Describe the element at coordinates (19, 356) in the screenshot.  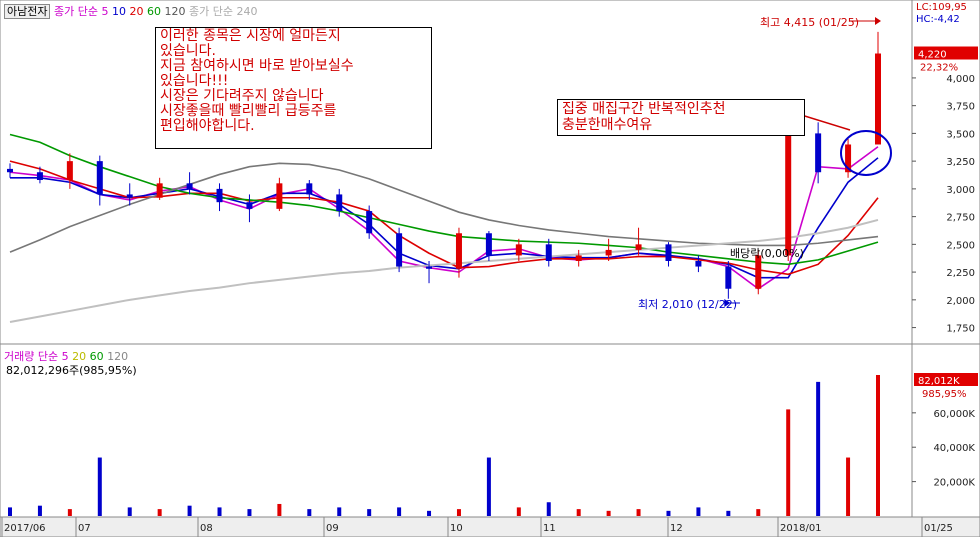
I see `volume-label: 거래량` at that location.